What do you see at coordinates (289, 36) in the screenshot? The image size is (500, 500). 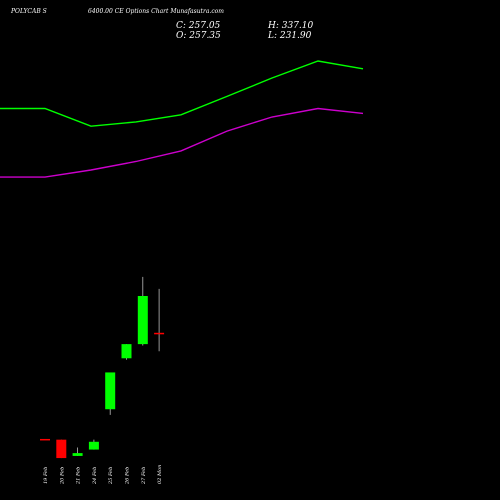 I see `low-value: L: 231.90` at bounding box center [289, 36].